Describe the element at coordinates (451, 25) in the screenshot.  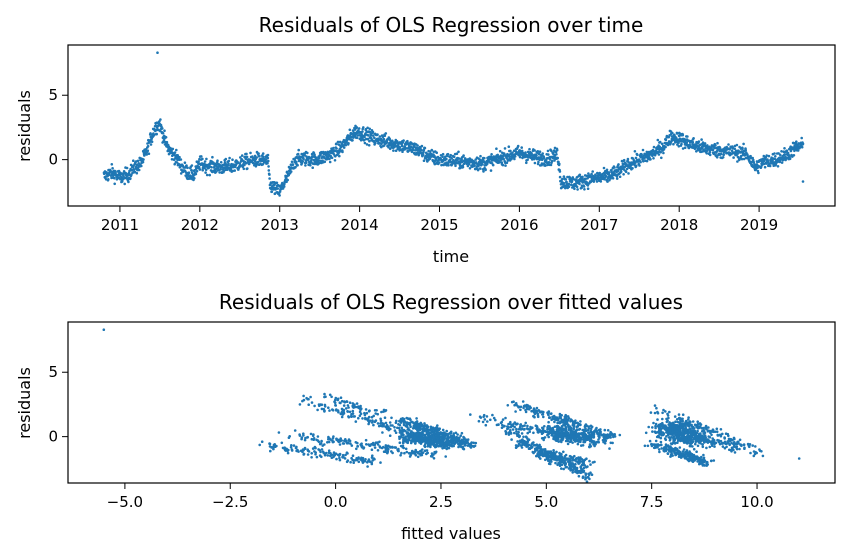
I see `chart-title: Residuals of OLS Regression over time` at that location.